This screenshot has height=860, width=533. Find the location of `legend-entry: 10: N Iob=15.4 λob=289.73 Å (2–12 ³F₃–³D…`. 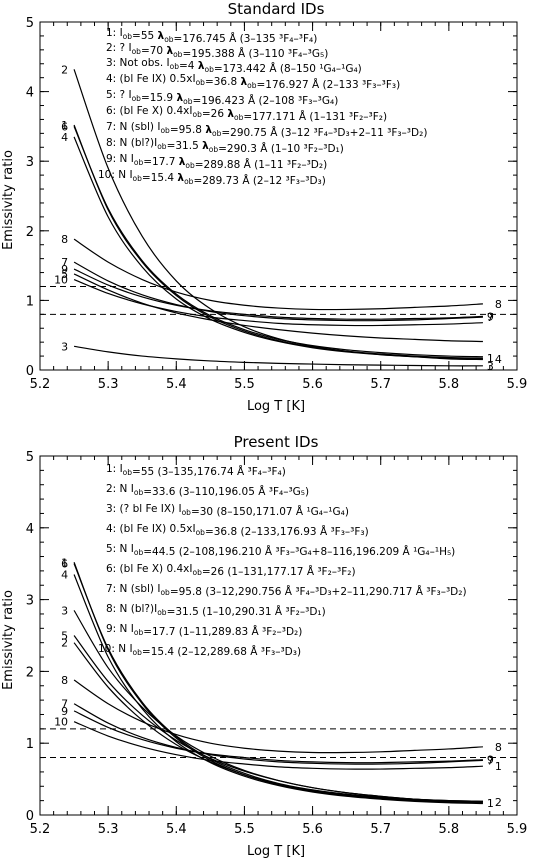

legend-entry: 10: N Iob=15.4 λob=289.73 Å (2–12 ³F₃–³D… is located at coordinates (212, 178).